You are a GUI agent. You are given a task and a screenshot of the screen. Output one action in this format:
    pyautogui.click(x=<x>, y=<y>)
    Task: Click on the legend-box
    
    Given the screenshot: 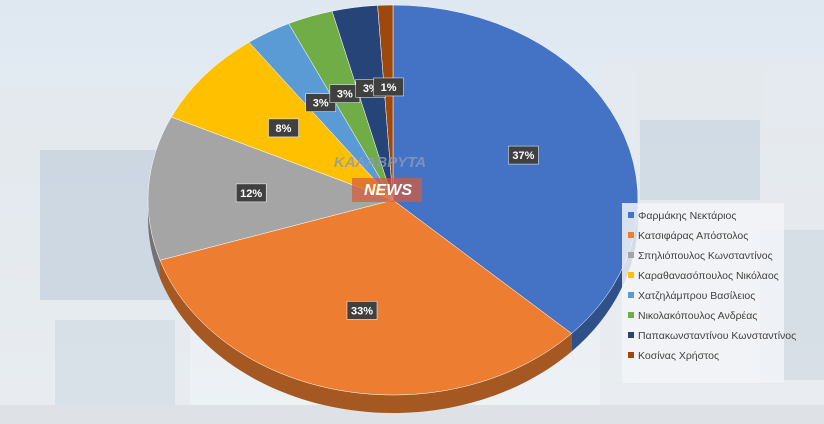 What is the action you would take?
    pyautogui.click(x=703, y=293)
    